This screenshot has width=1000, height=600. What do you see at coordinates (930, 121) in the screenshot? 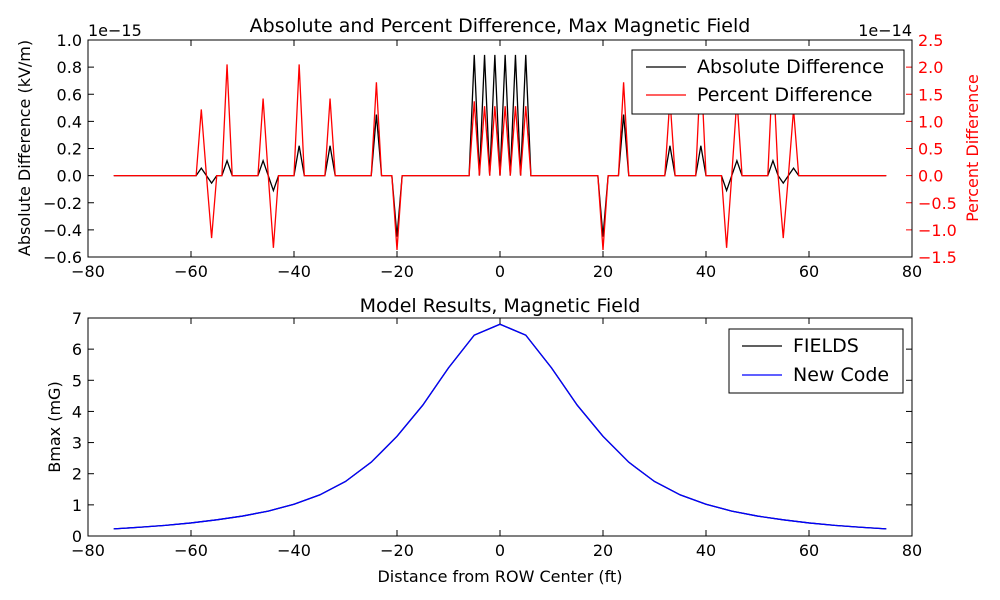
I see `top-y2-tick-label: 1.0` at bounding box center [930, 121].